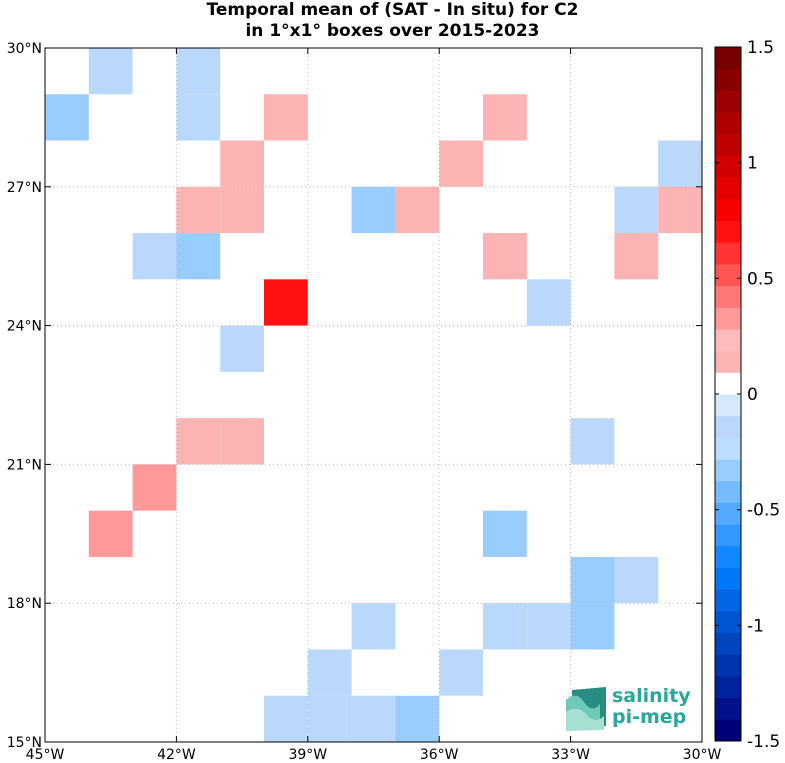 This screenshot has width=785, height=763. What do you see at coordinates (702, 755) in the screenshot?
I see `x-tick-label: 30°W` at bounding box center [702, 755].